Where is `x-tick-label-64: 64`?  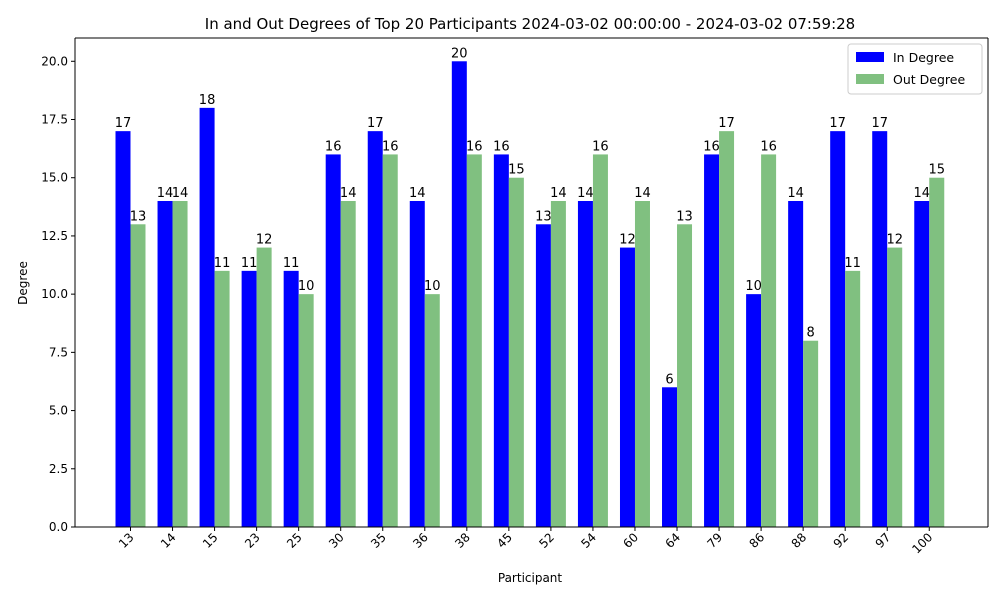
x-tick-label-64: 64 is located at coordinates (672, 540).